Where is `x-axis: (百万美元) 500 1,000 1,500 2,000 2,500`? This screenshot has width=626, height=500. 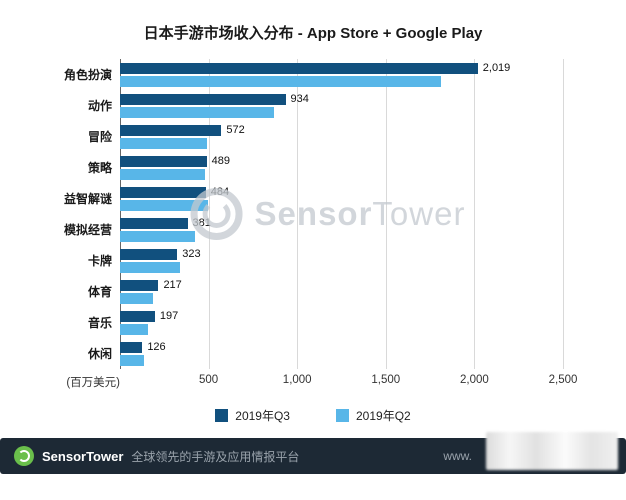 x-axis: (百万美元) 500 1,000 1,500 2,000 2,500 is located at coordinates (328, 382).